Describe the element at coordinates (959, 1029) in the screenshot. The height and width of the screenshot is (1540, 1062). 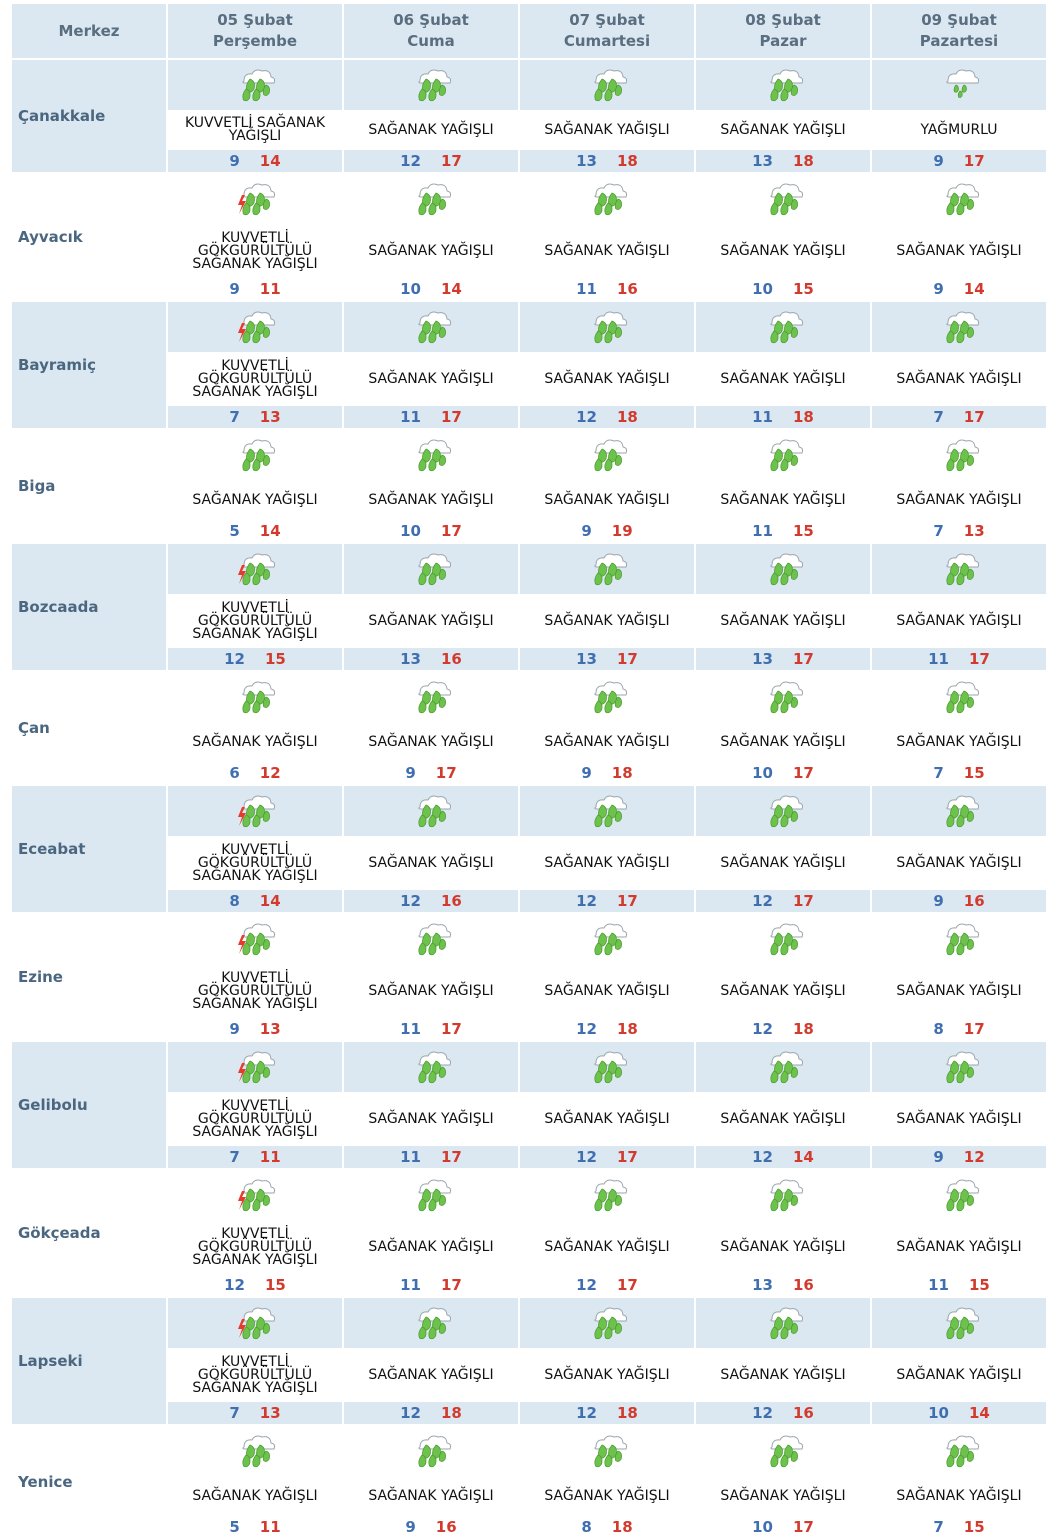
I see `temperature-range: 8 17` at that location.